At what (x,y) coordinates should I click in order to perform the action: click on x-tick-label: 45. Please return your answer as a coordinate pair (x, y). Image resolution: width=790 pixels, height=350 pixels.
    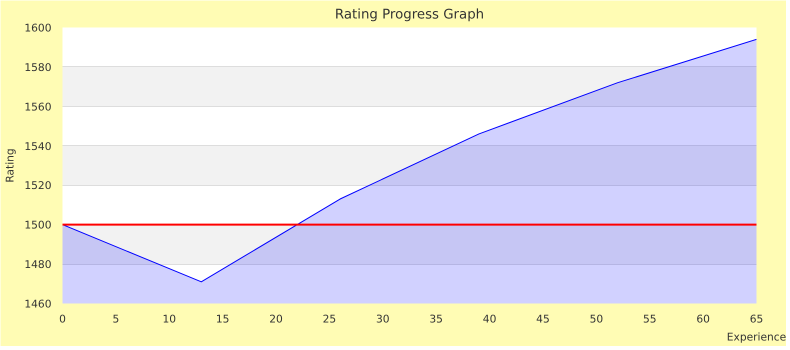
    Looking at the image, I should click on (543, 319).